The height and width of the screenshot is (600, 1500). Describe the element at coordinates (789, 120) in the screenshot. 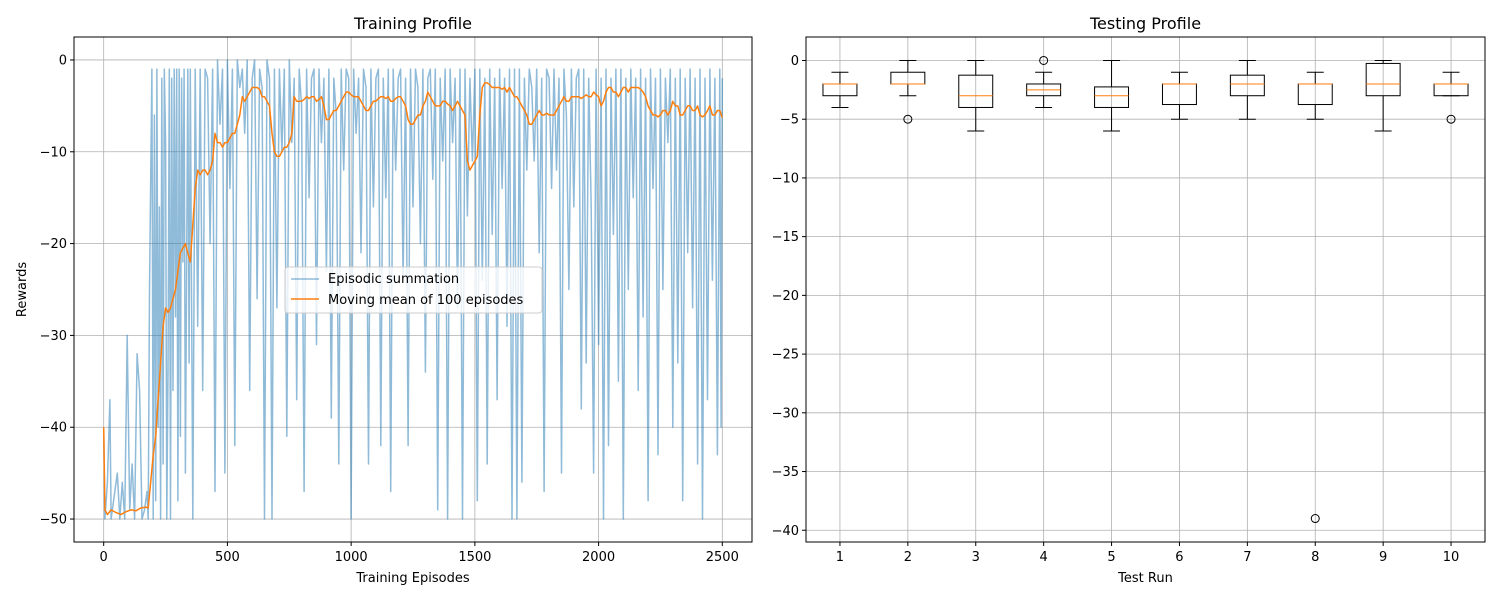

I see `testing-y-tick-label: −5` at that location.